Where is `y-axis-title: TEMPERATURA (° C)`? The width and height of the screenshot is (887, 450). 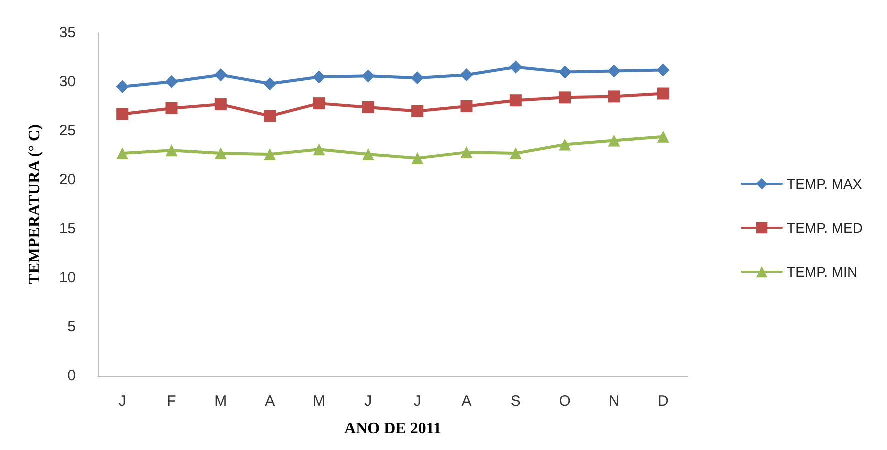 y-axis-title: TEMPERATURA (° C) is located at coordinates (35, 204).